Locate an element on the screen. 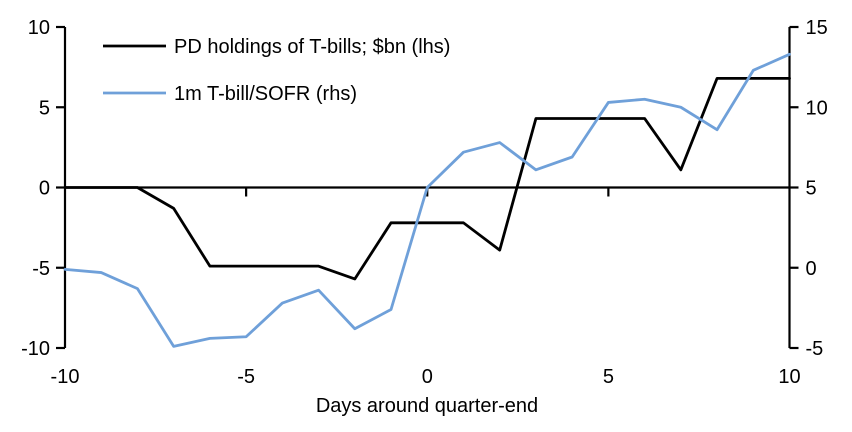 This screenshot has height=432, width=852. x-tick-label: 10 is located at coordinates (789, 377).